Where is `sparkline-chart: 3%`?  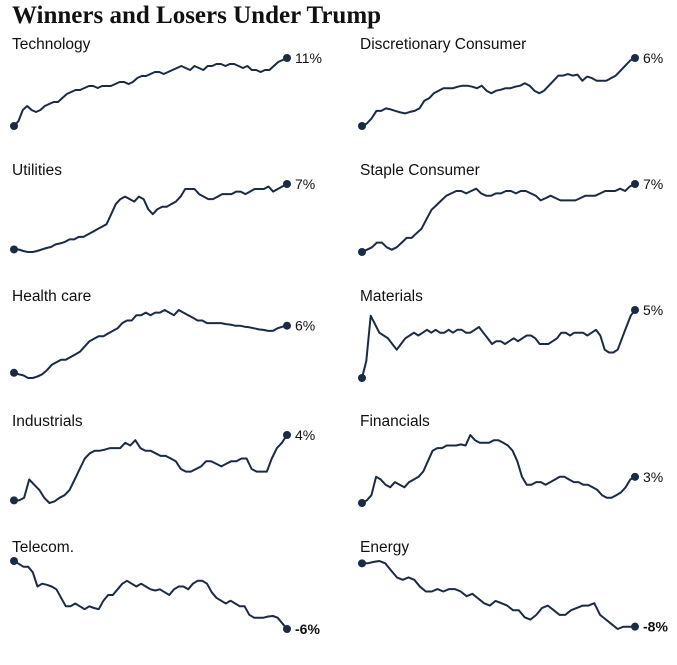 sparkline-chart: 3% is located at coordinates (510, 470).